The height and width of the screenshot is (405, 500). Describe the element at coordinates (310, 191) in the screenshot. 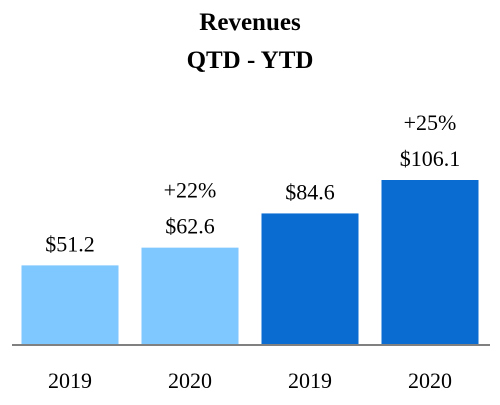

I see `value-label: $84.6` at that location.